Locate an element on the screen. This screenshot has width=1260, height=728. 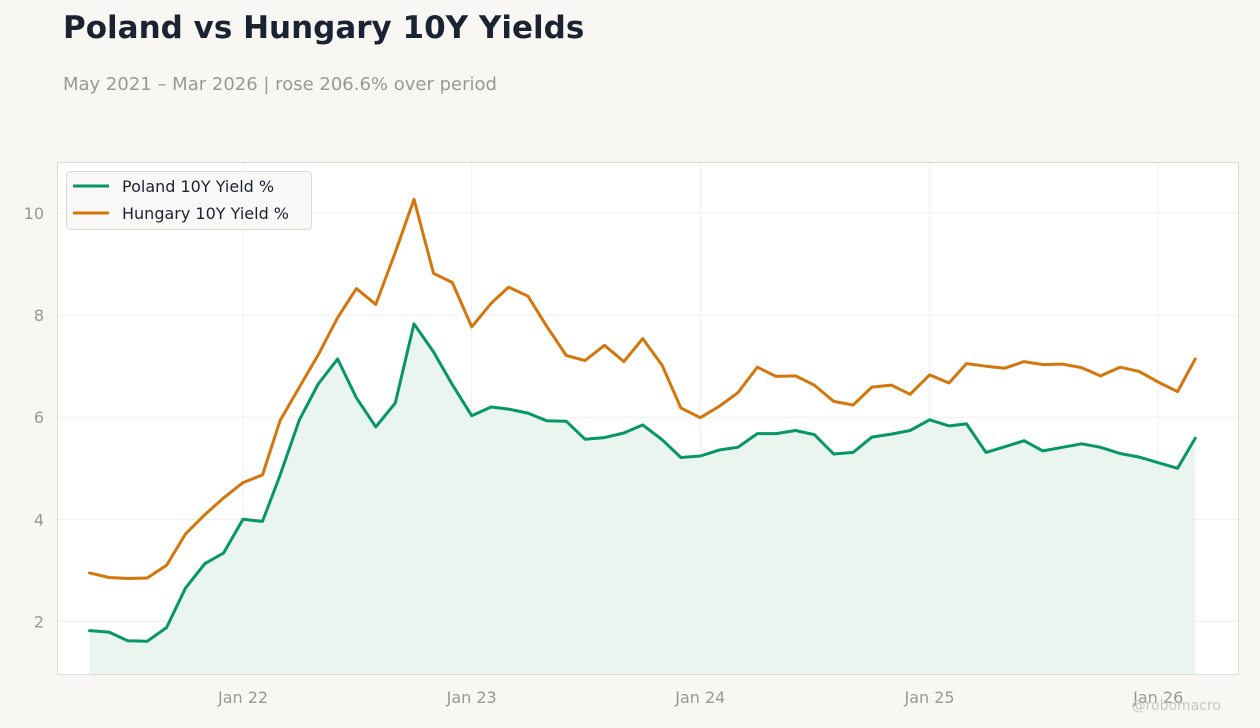
y-tick-label: 2 is located at coordinates (39, 621).